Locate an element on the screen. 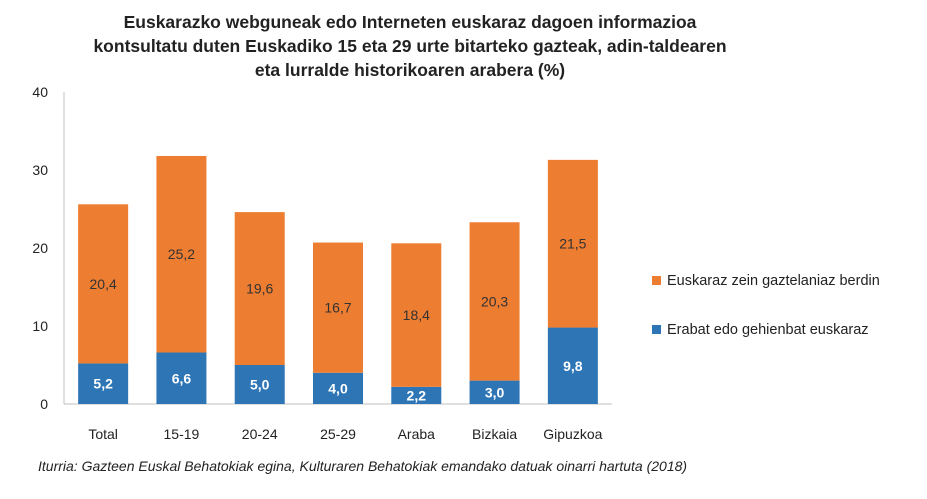 The height and width of the screenshot is (499, 927). data-label: 19,6 is located at coordinates (259, 289).